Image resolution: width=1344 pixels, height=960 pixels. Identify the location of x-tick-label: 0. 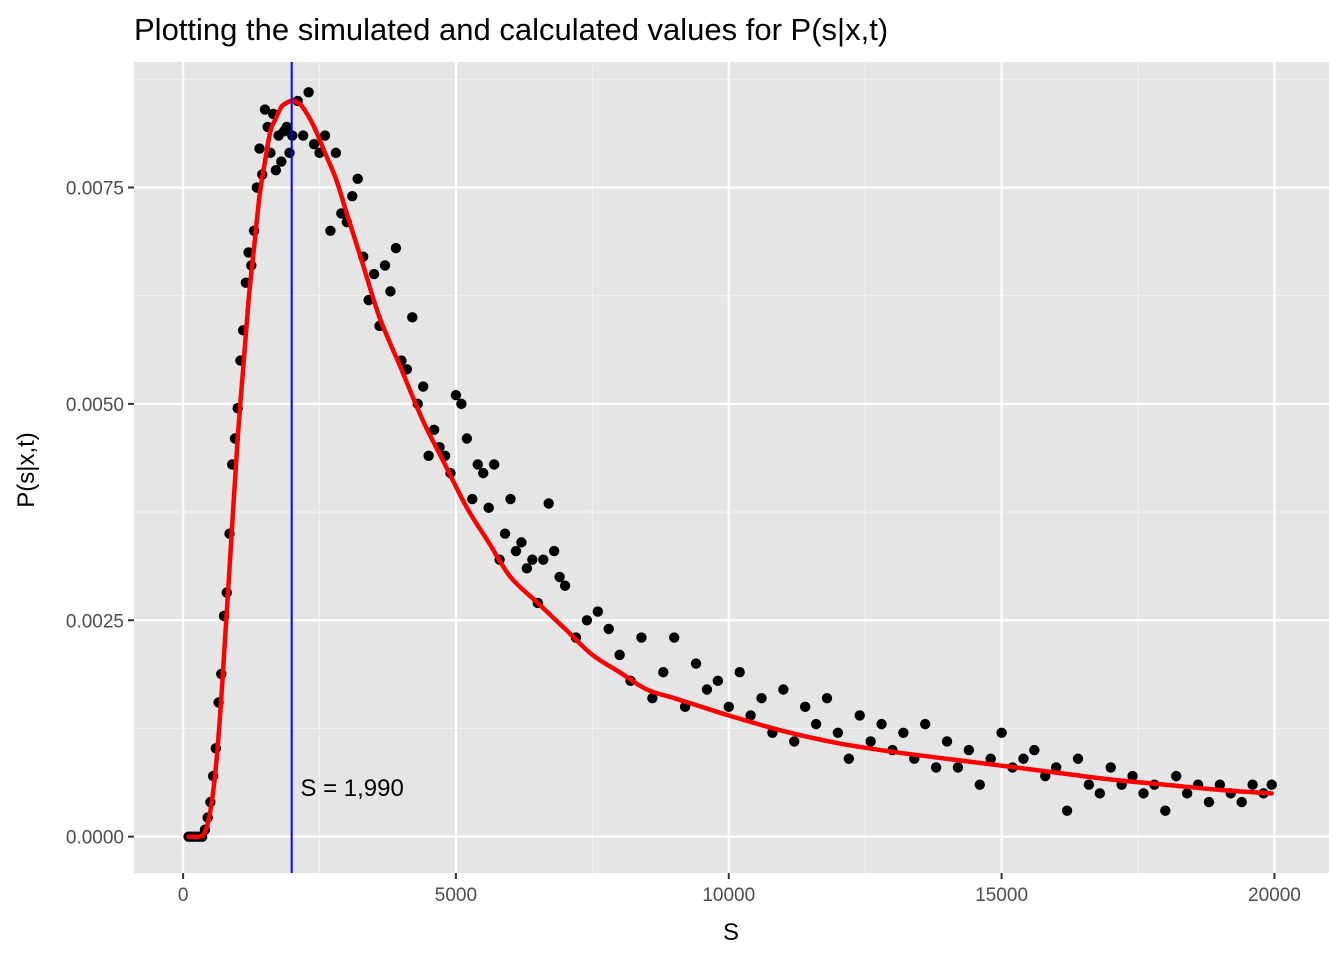
(183, 895).